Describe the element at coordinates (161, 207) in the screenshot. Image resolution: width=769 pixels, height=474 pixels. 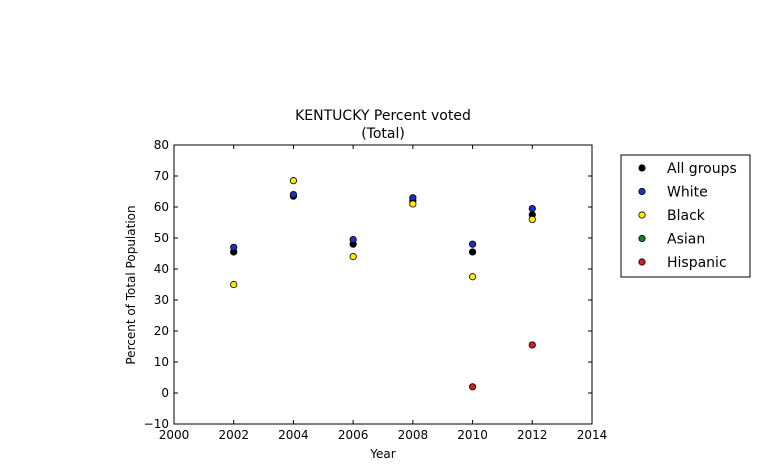
I see `y-tick-label: 60` at that location.